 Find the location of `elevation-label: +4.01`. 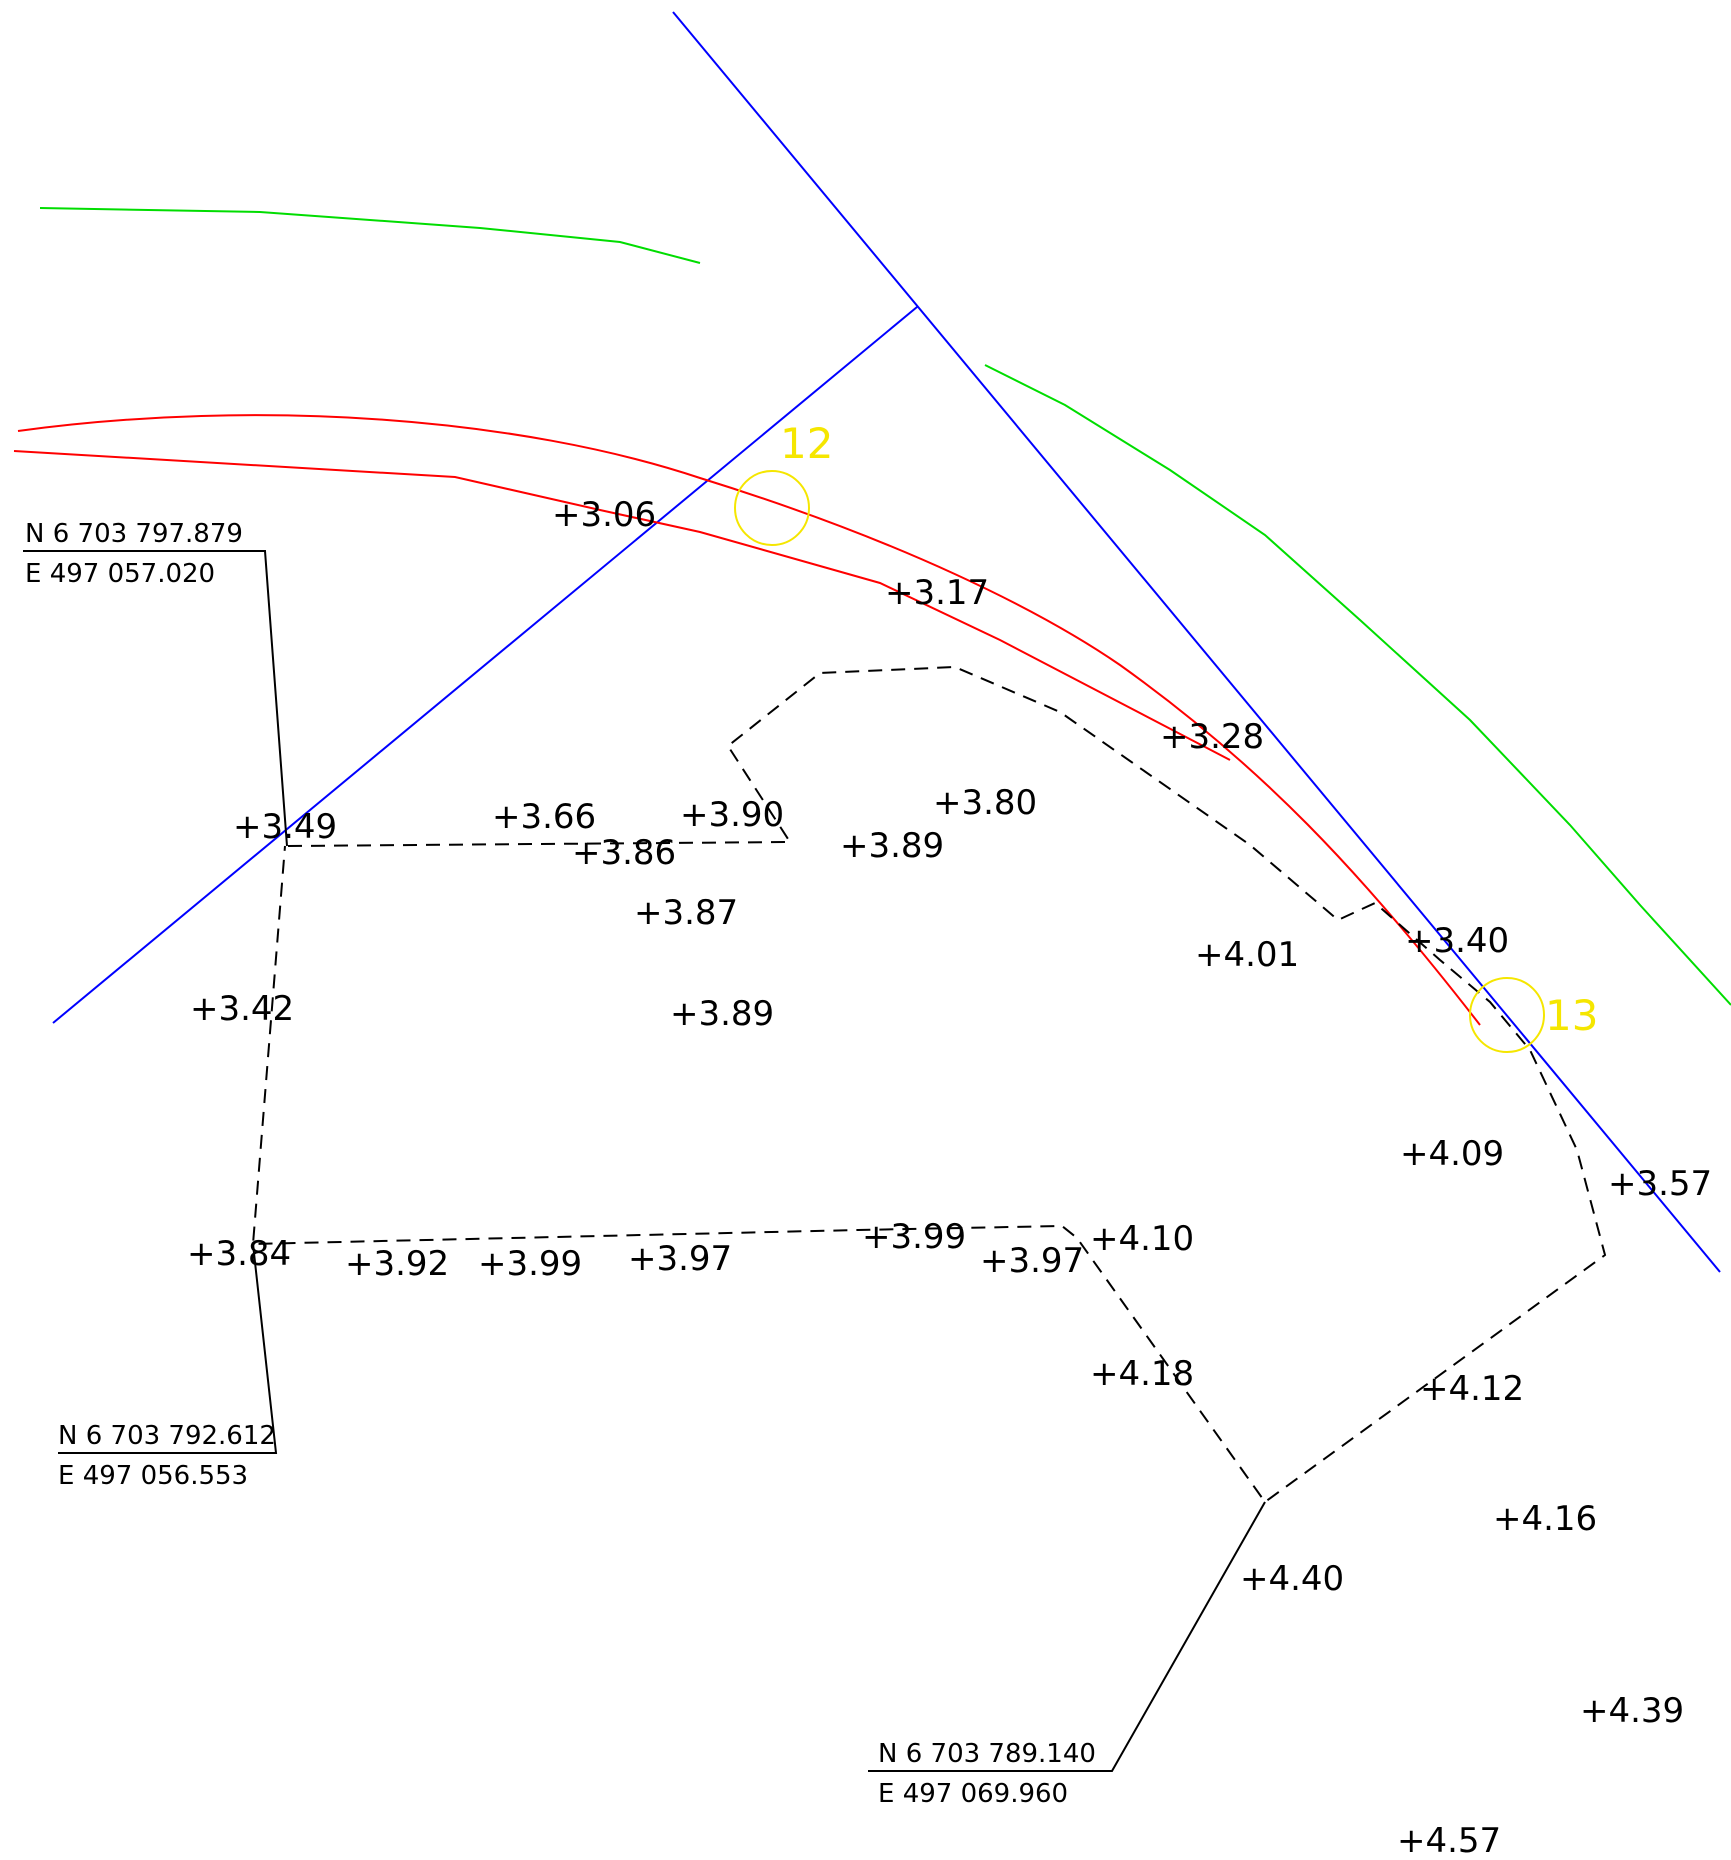

elevation-label: +4.01 is located at coordinates (1247, 955).